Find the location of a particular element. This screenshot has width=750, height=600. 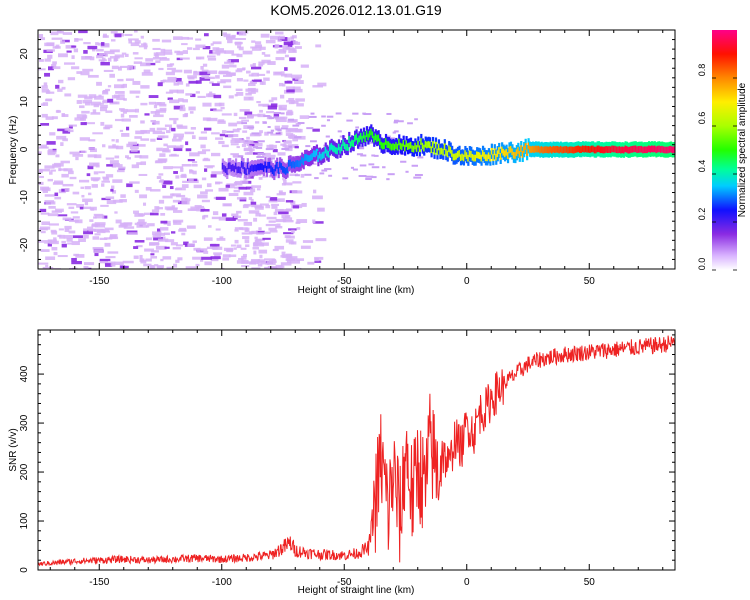

x-tick-label: -150 is located at coordinates (99, 582).